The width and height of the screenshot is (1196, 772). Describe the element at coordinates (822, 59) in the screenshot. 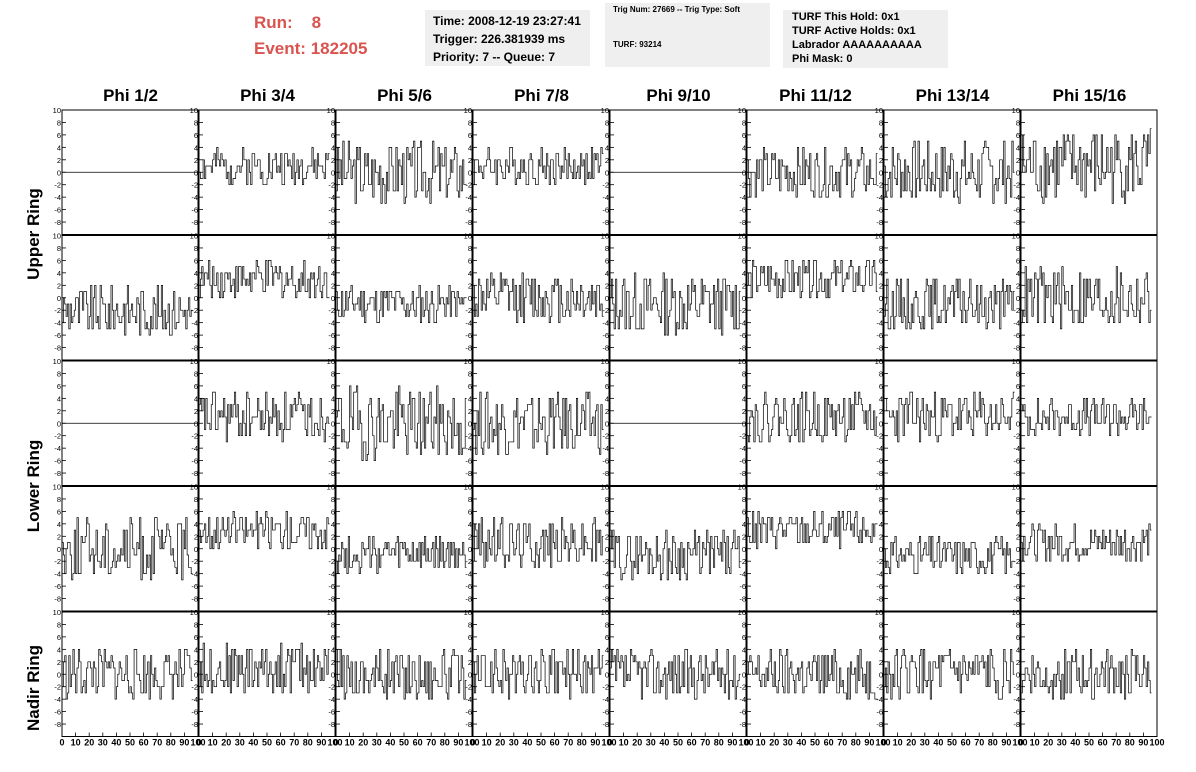

I see `phi-mask-text: Phi Mask: 0` at that location.